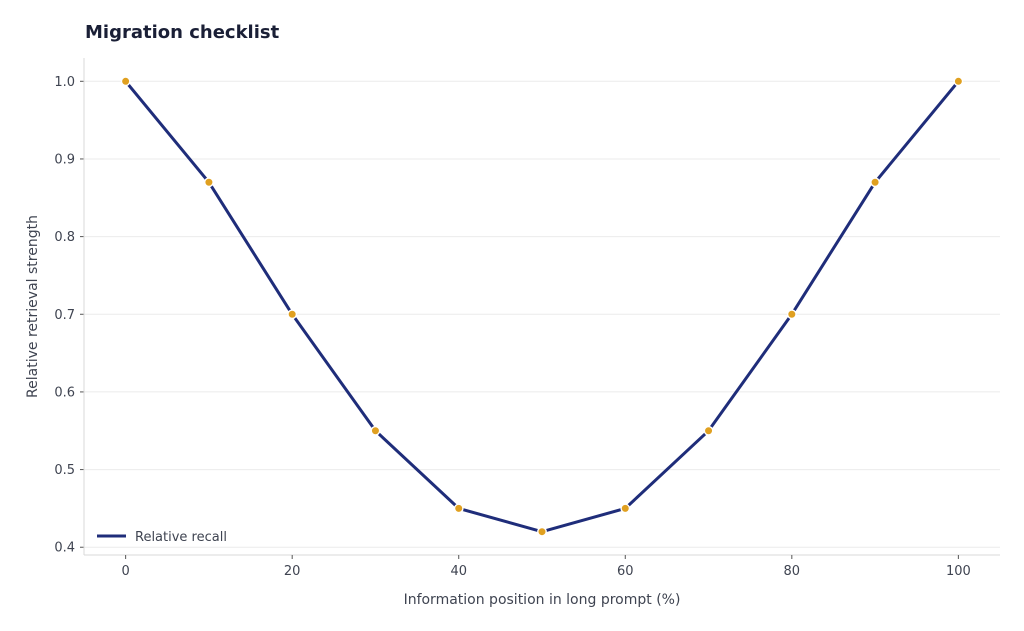 This screenshot has width=1024, height=631. What do you see at coordinates (64, 392) in the screenshot?
I see `y-tick-label: 0.6` at bounding box center [64, 392].